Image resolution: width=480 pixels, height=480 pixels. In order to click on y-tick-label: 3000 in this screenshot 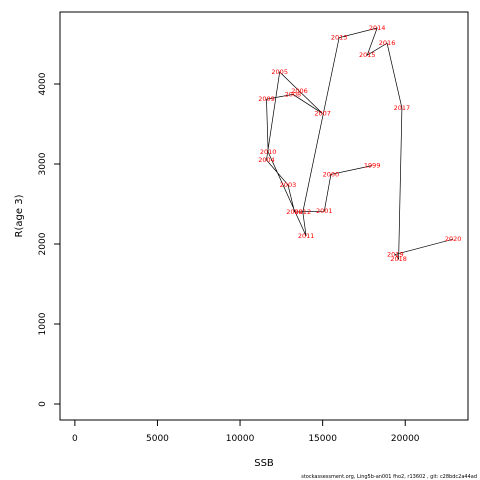, I will do `click(43, 163)`.